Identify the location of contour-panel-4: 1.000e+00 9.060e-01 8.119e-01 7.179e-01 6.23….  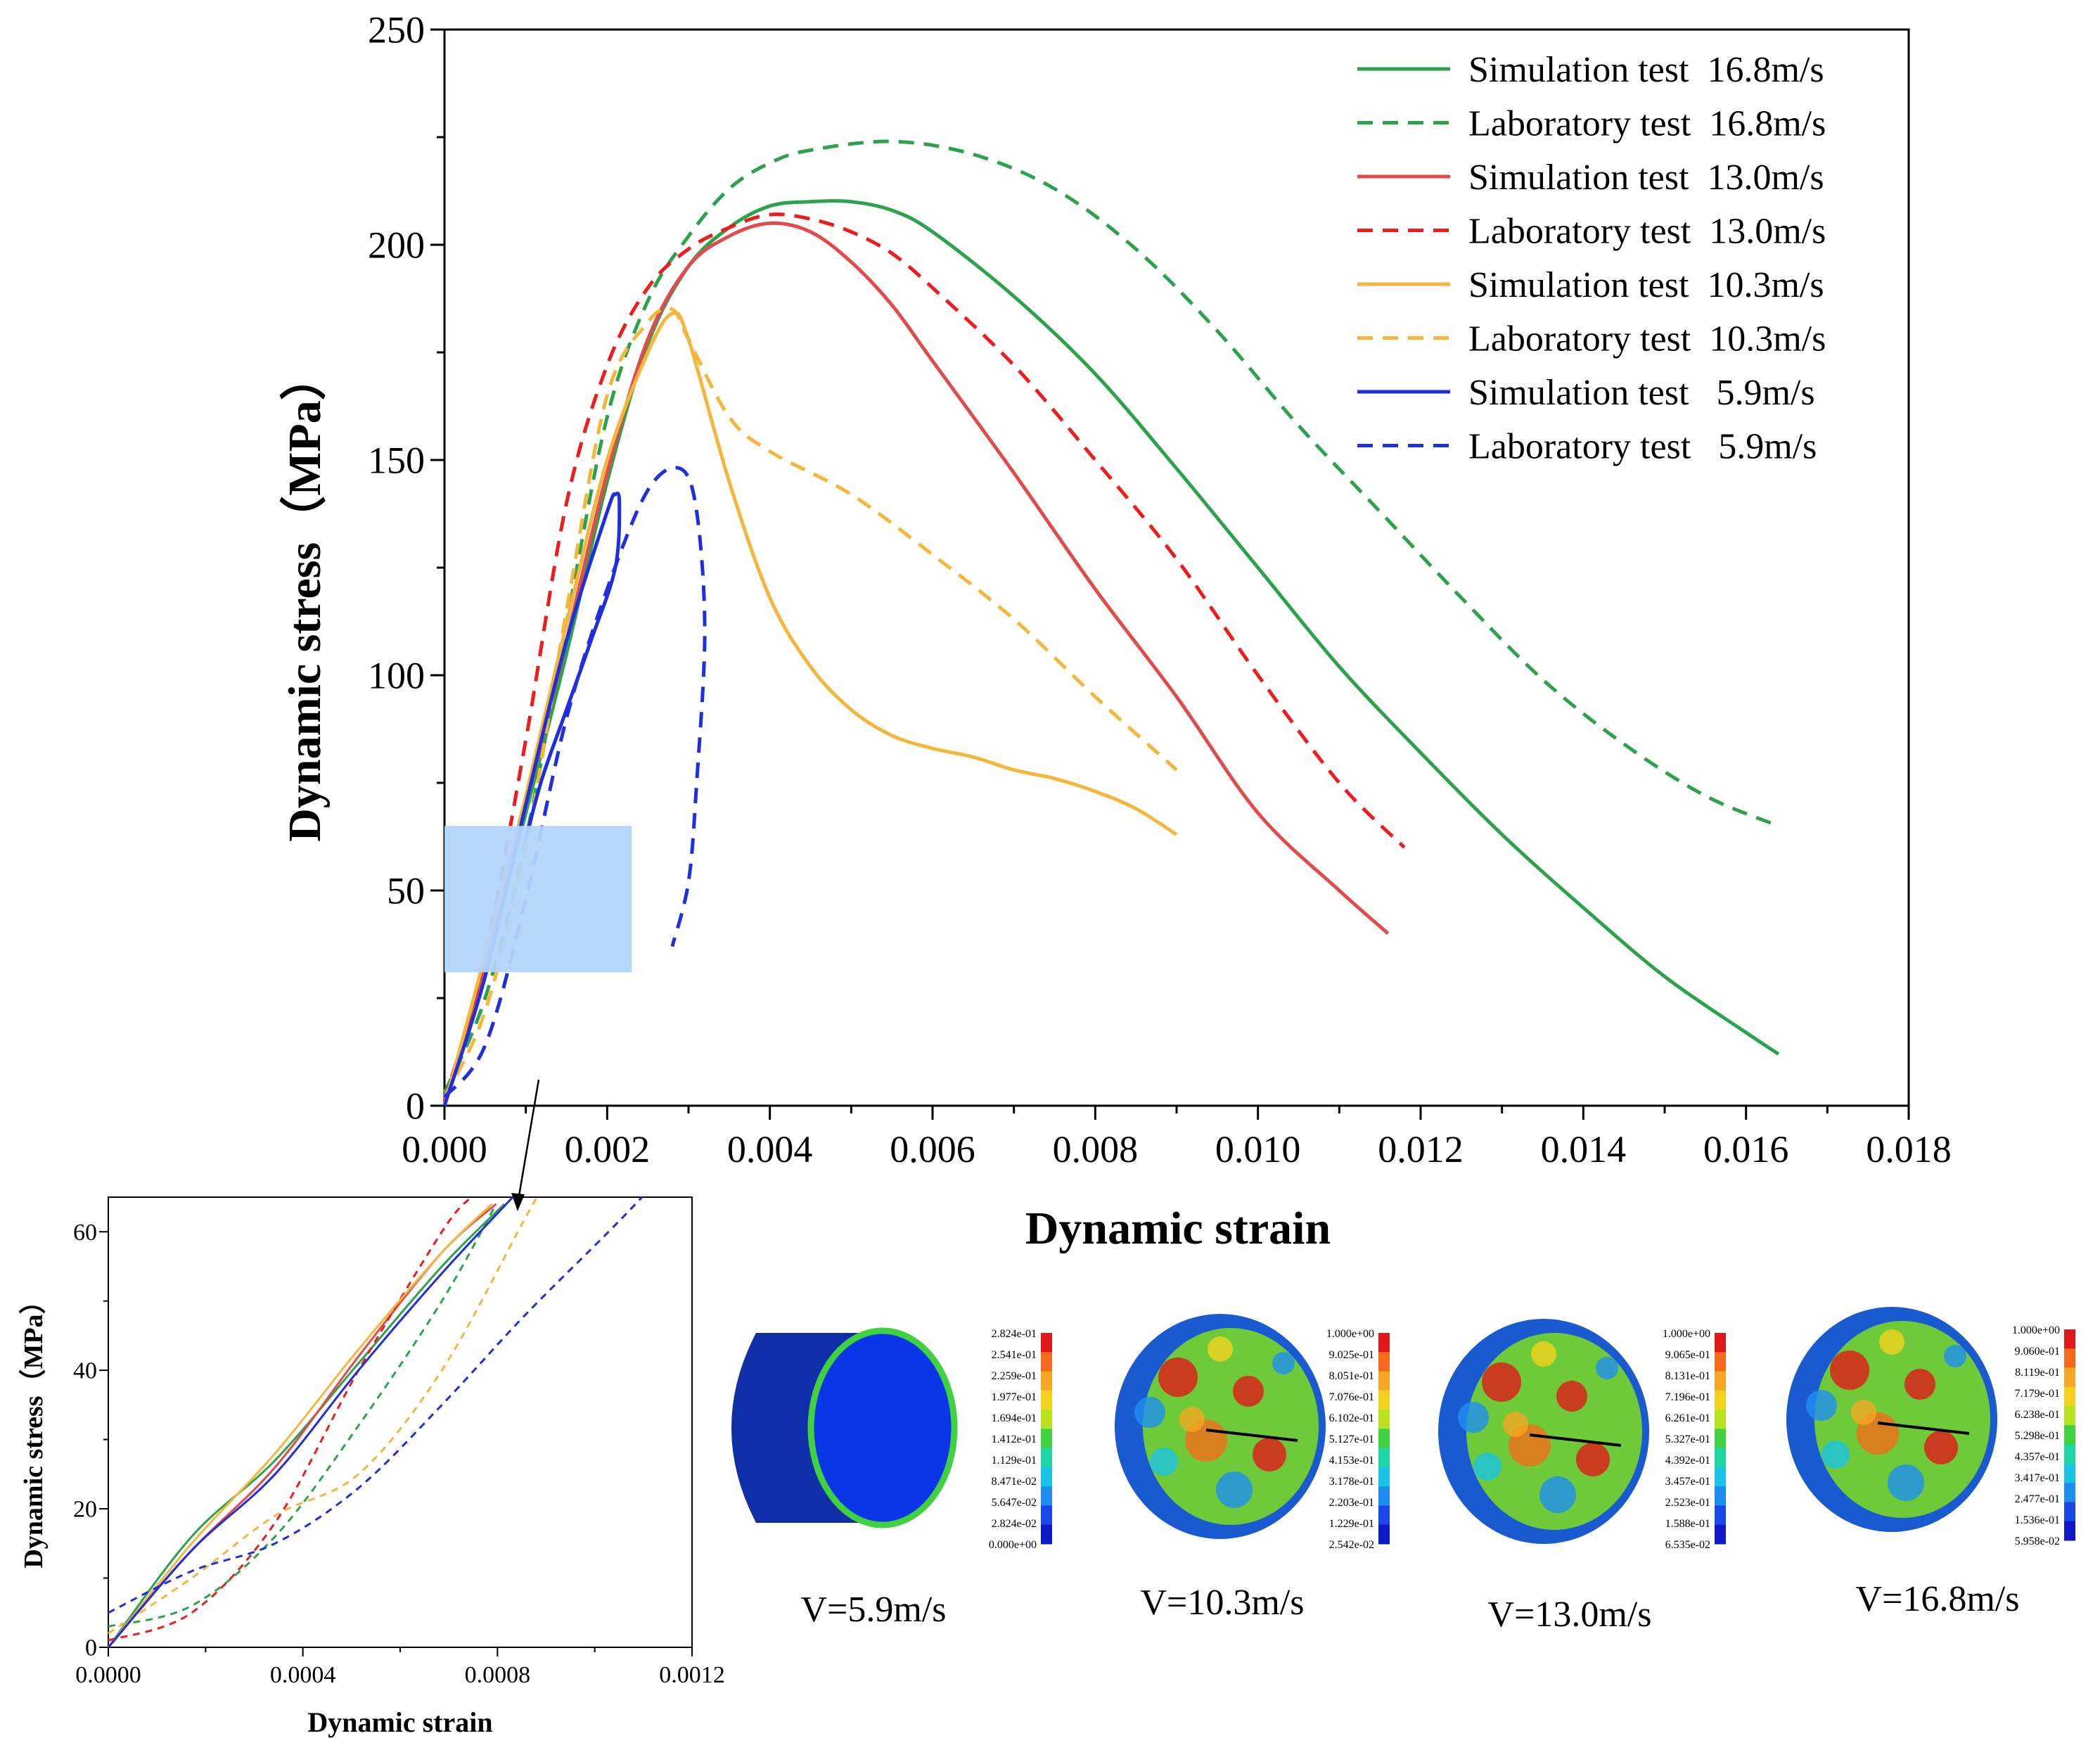
(1931, 1463).